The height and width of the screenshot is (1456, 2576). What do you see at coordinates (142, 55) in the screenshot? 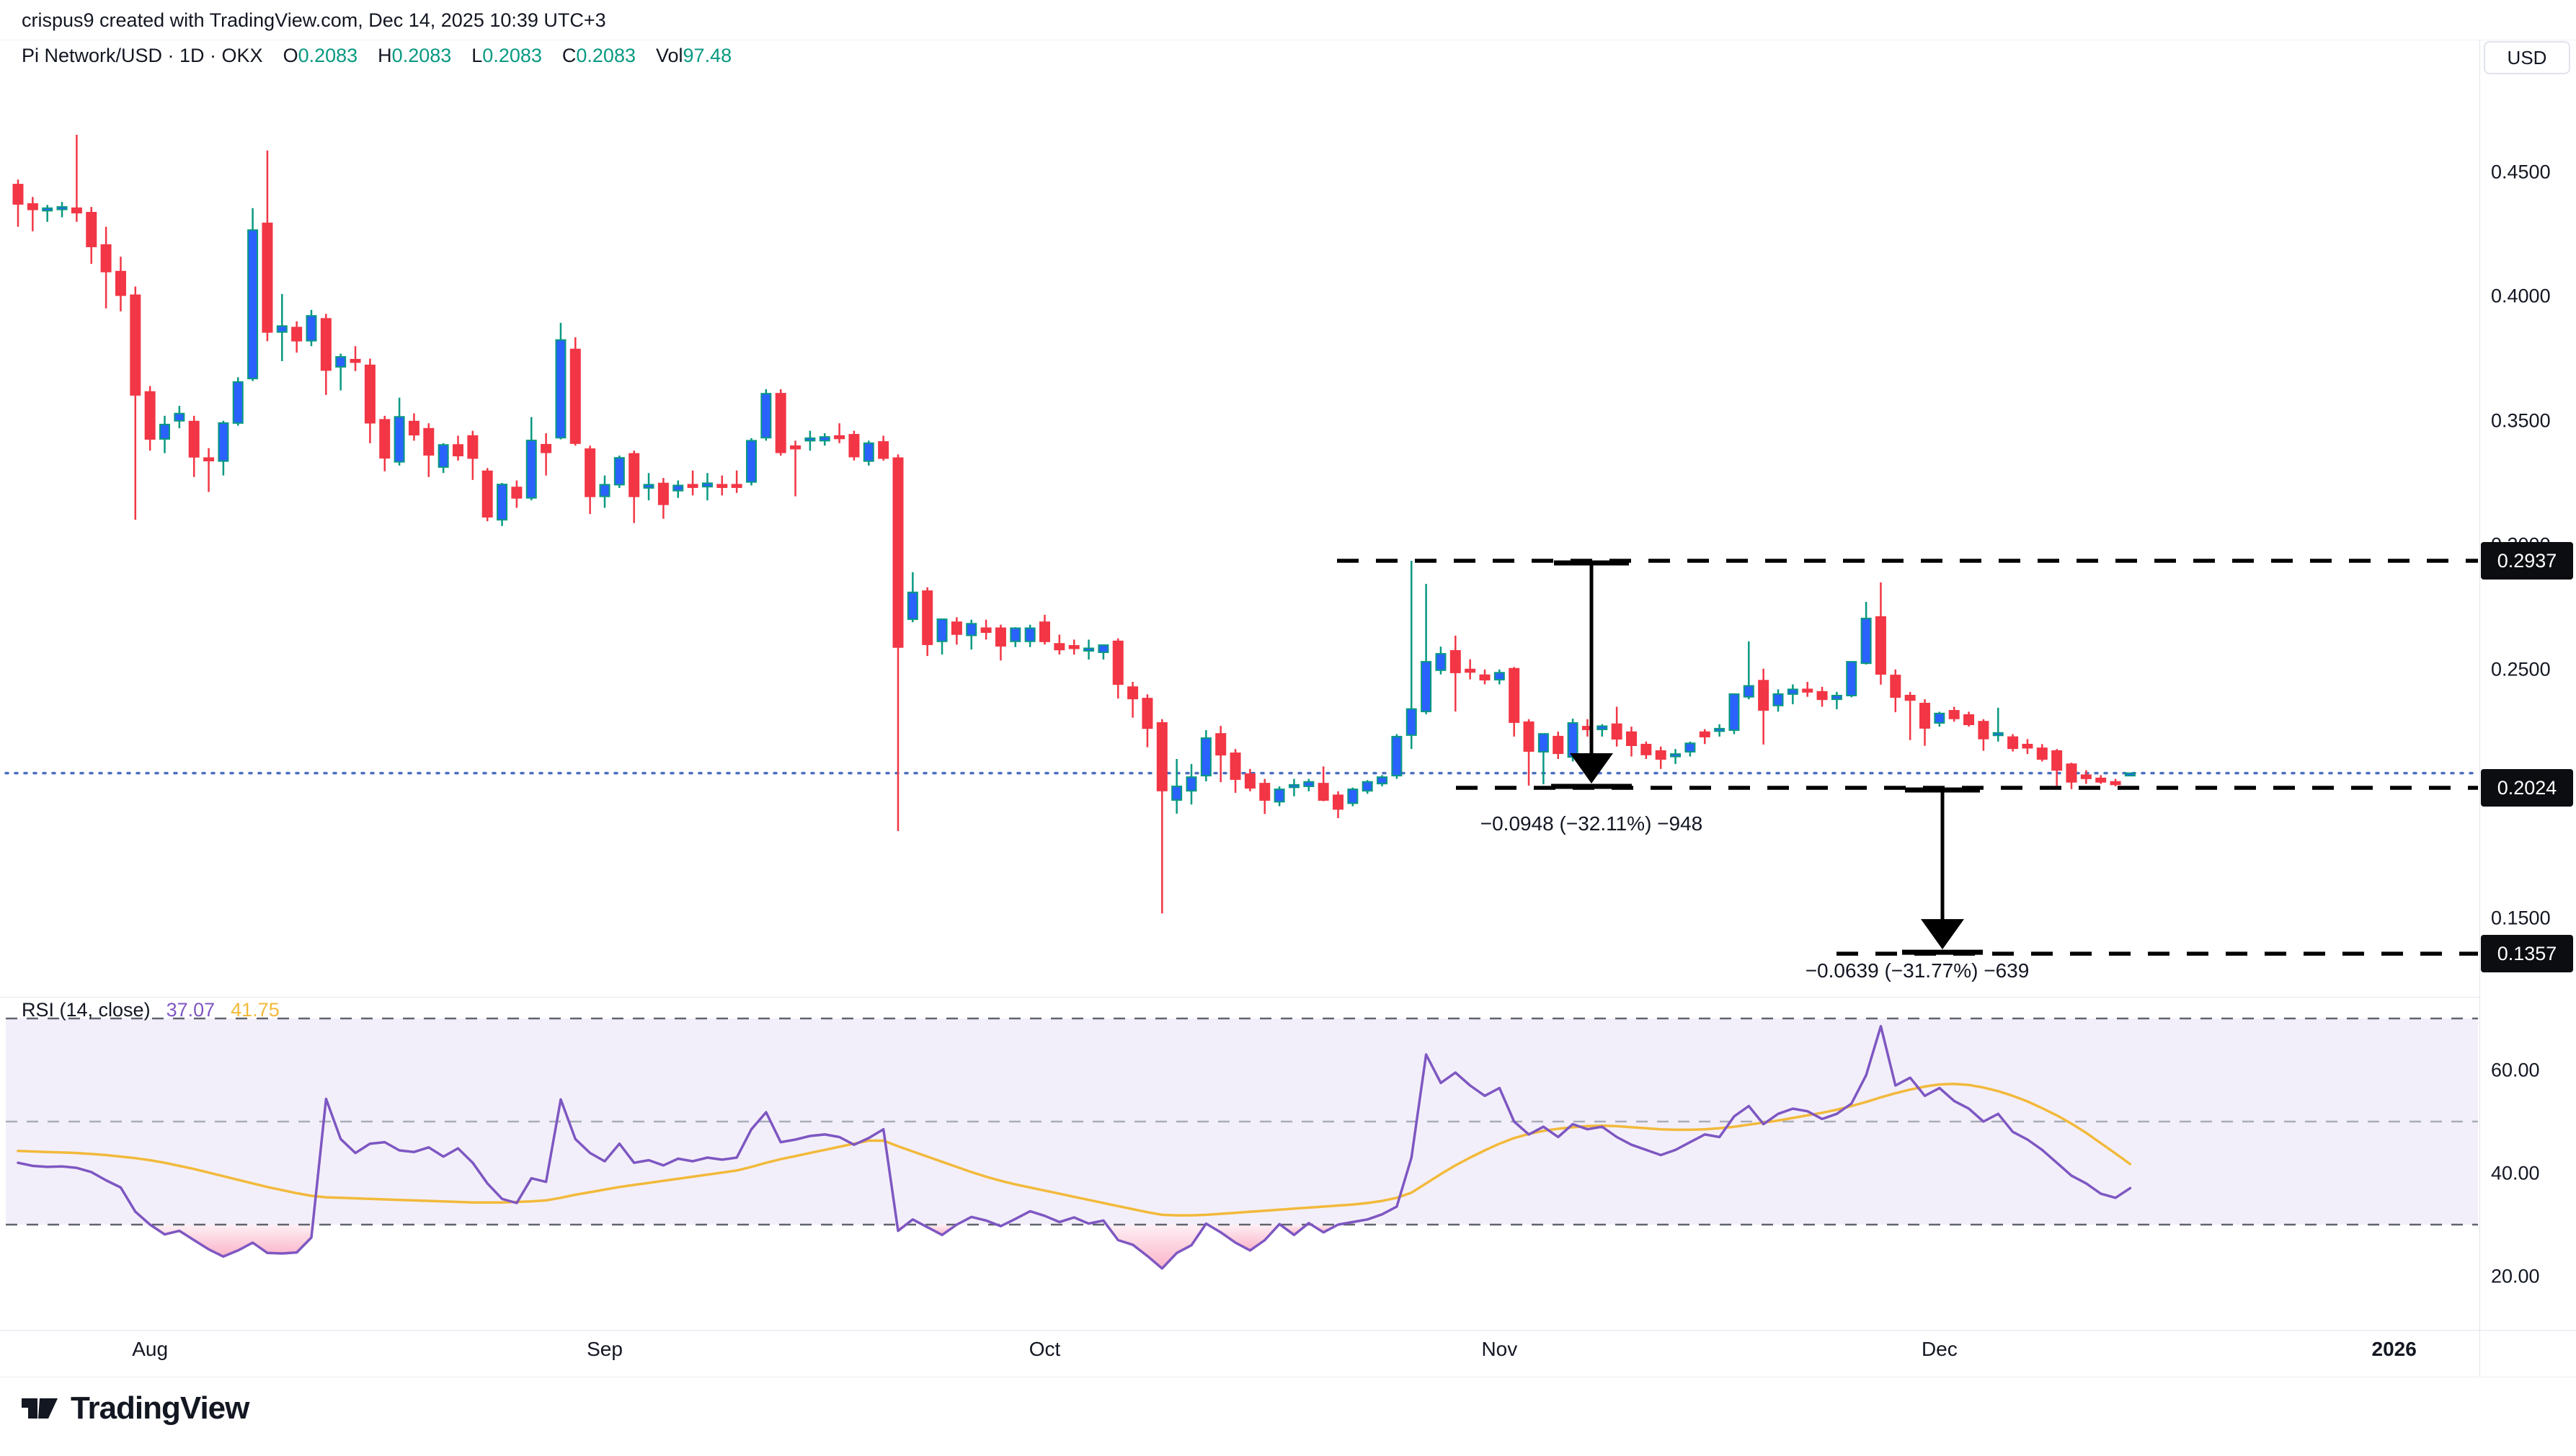
I see `symbol-title: Pi Network/USD · 1D · OKX` at bounding box center [142, 55].